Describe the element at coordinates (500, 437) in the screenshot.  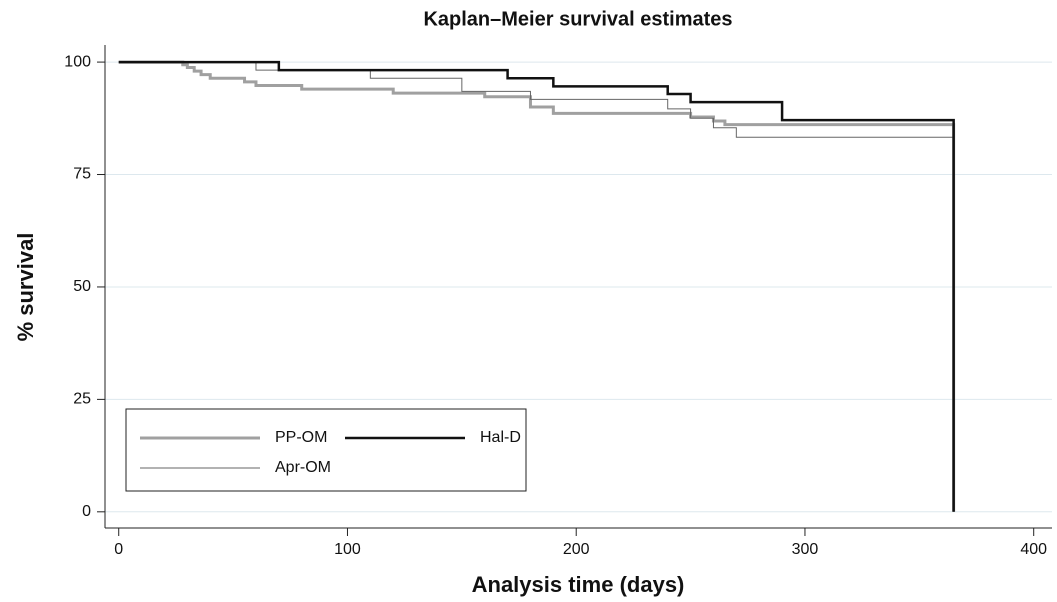
I see `legend-label: Hal-D` at that location.